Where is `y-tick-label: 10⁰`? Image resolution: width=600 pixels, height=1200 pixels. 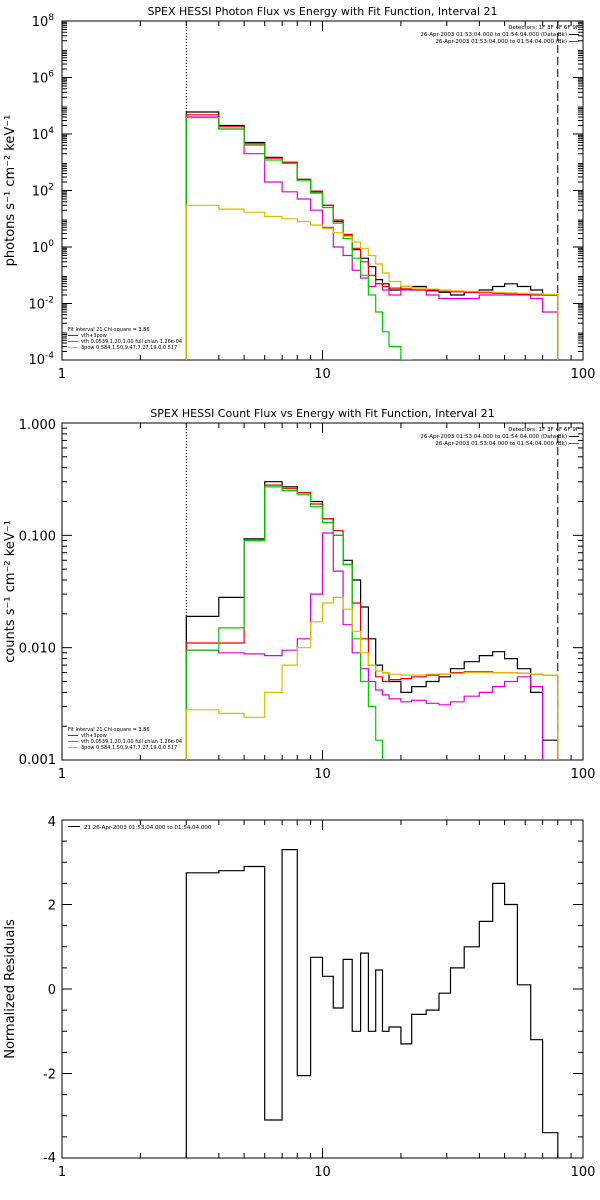
y-tick-label: 10⁰ is located at coordinates (43, 247).